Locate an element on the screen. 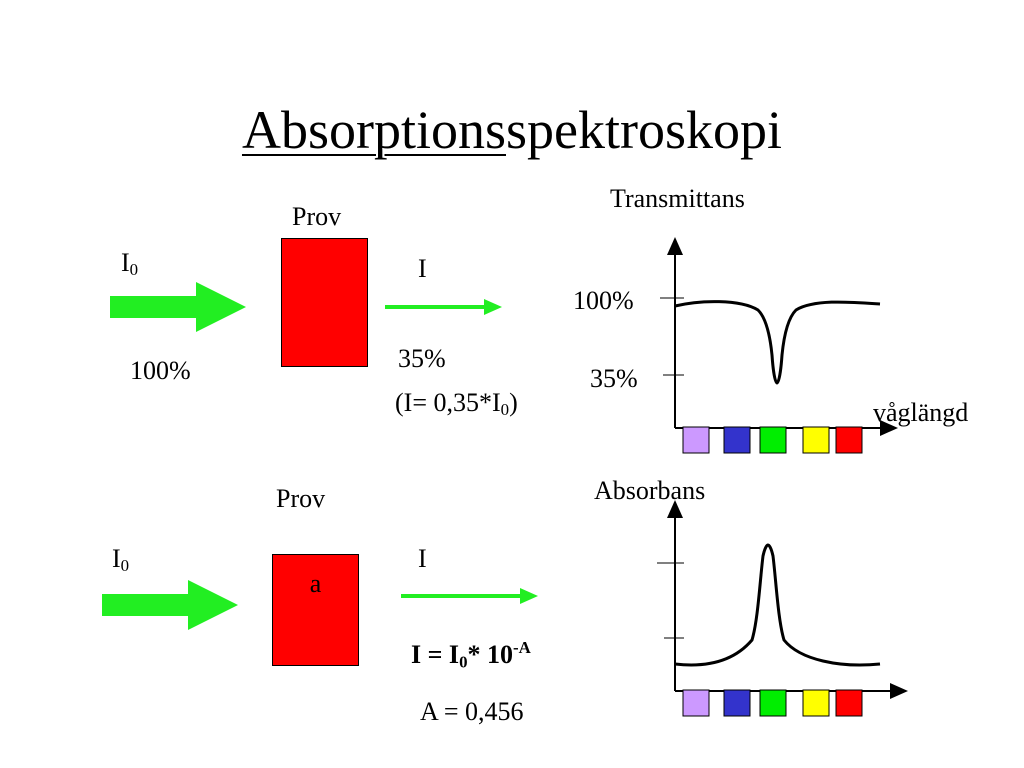  top-incident-arrow is located at coordinates (178, 307).